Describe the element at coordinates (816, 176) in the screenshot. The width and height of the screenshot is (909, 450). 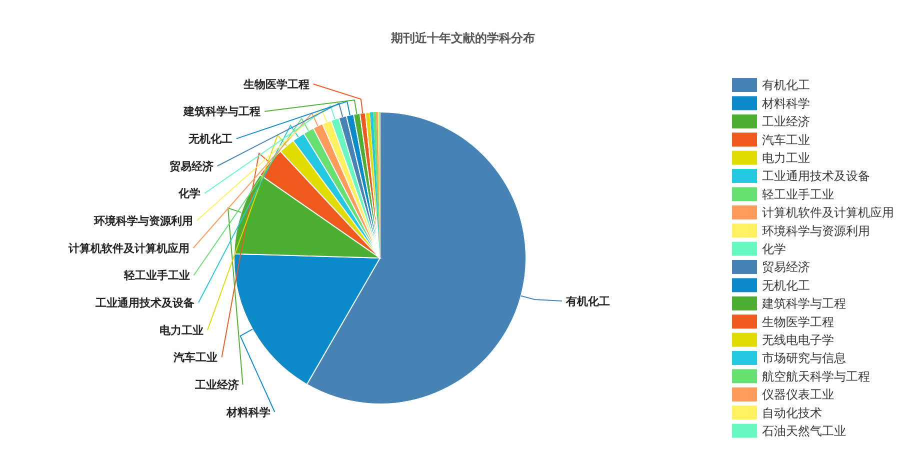
I see `legend-label: 工业通用技术及设备` at that location.